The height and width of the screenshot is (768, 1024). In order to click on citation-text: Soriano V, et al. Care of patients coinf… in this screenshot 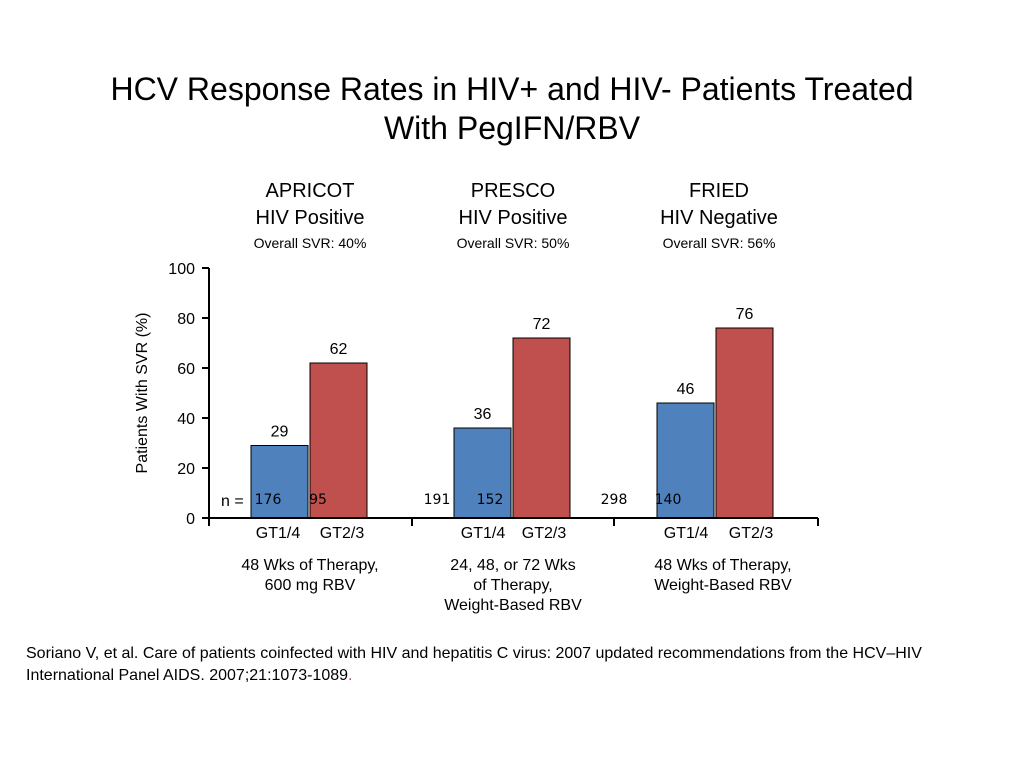, I will do `click(474, 664)`.